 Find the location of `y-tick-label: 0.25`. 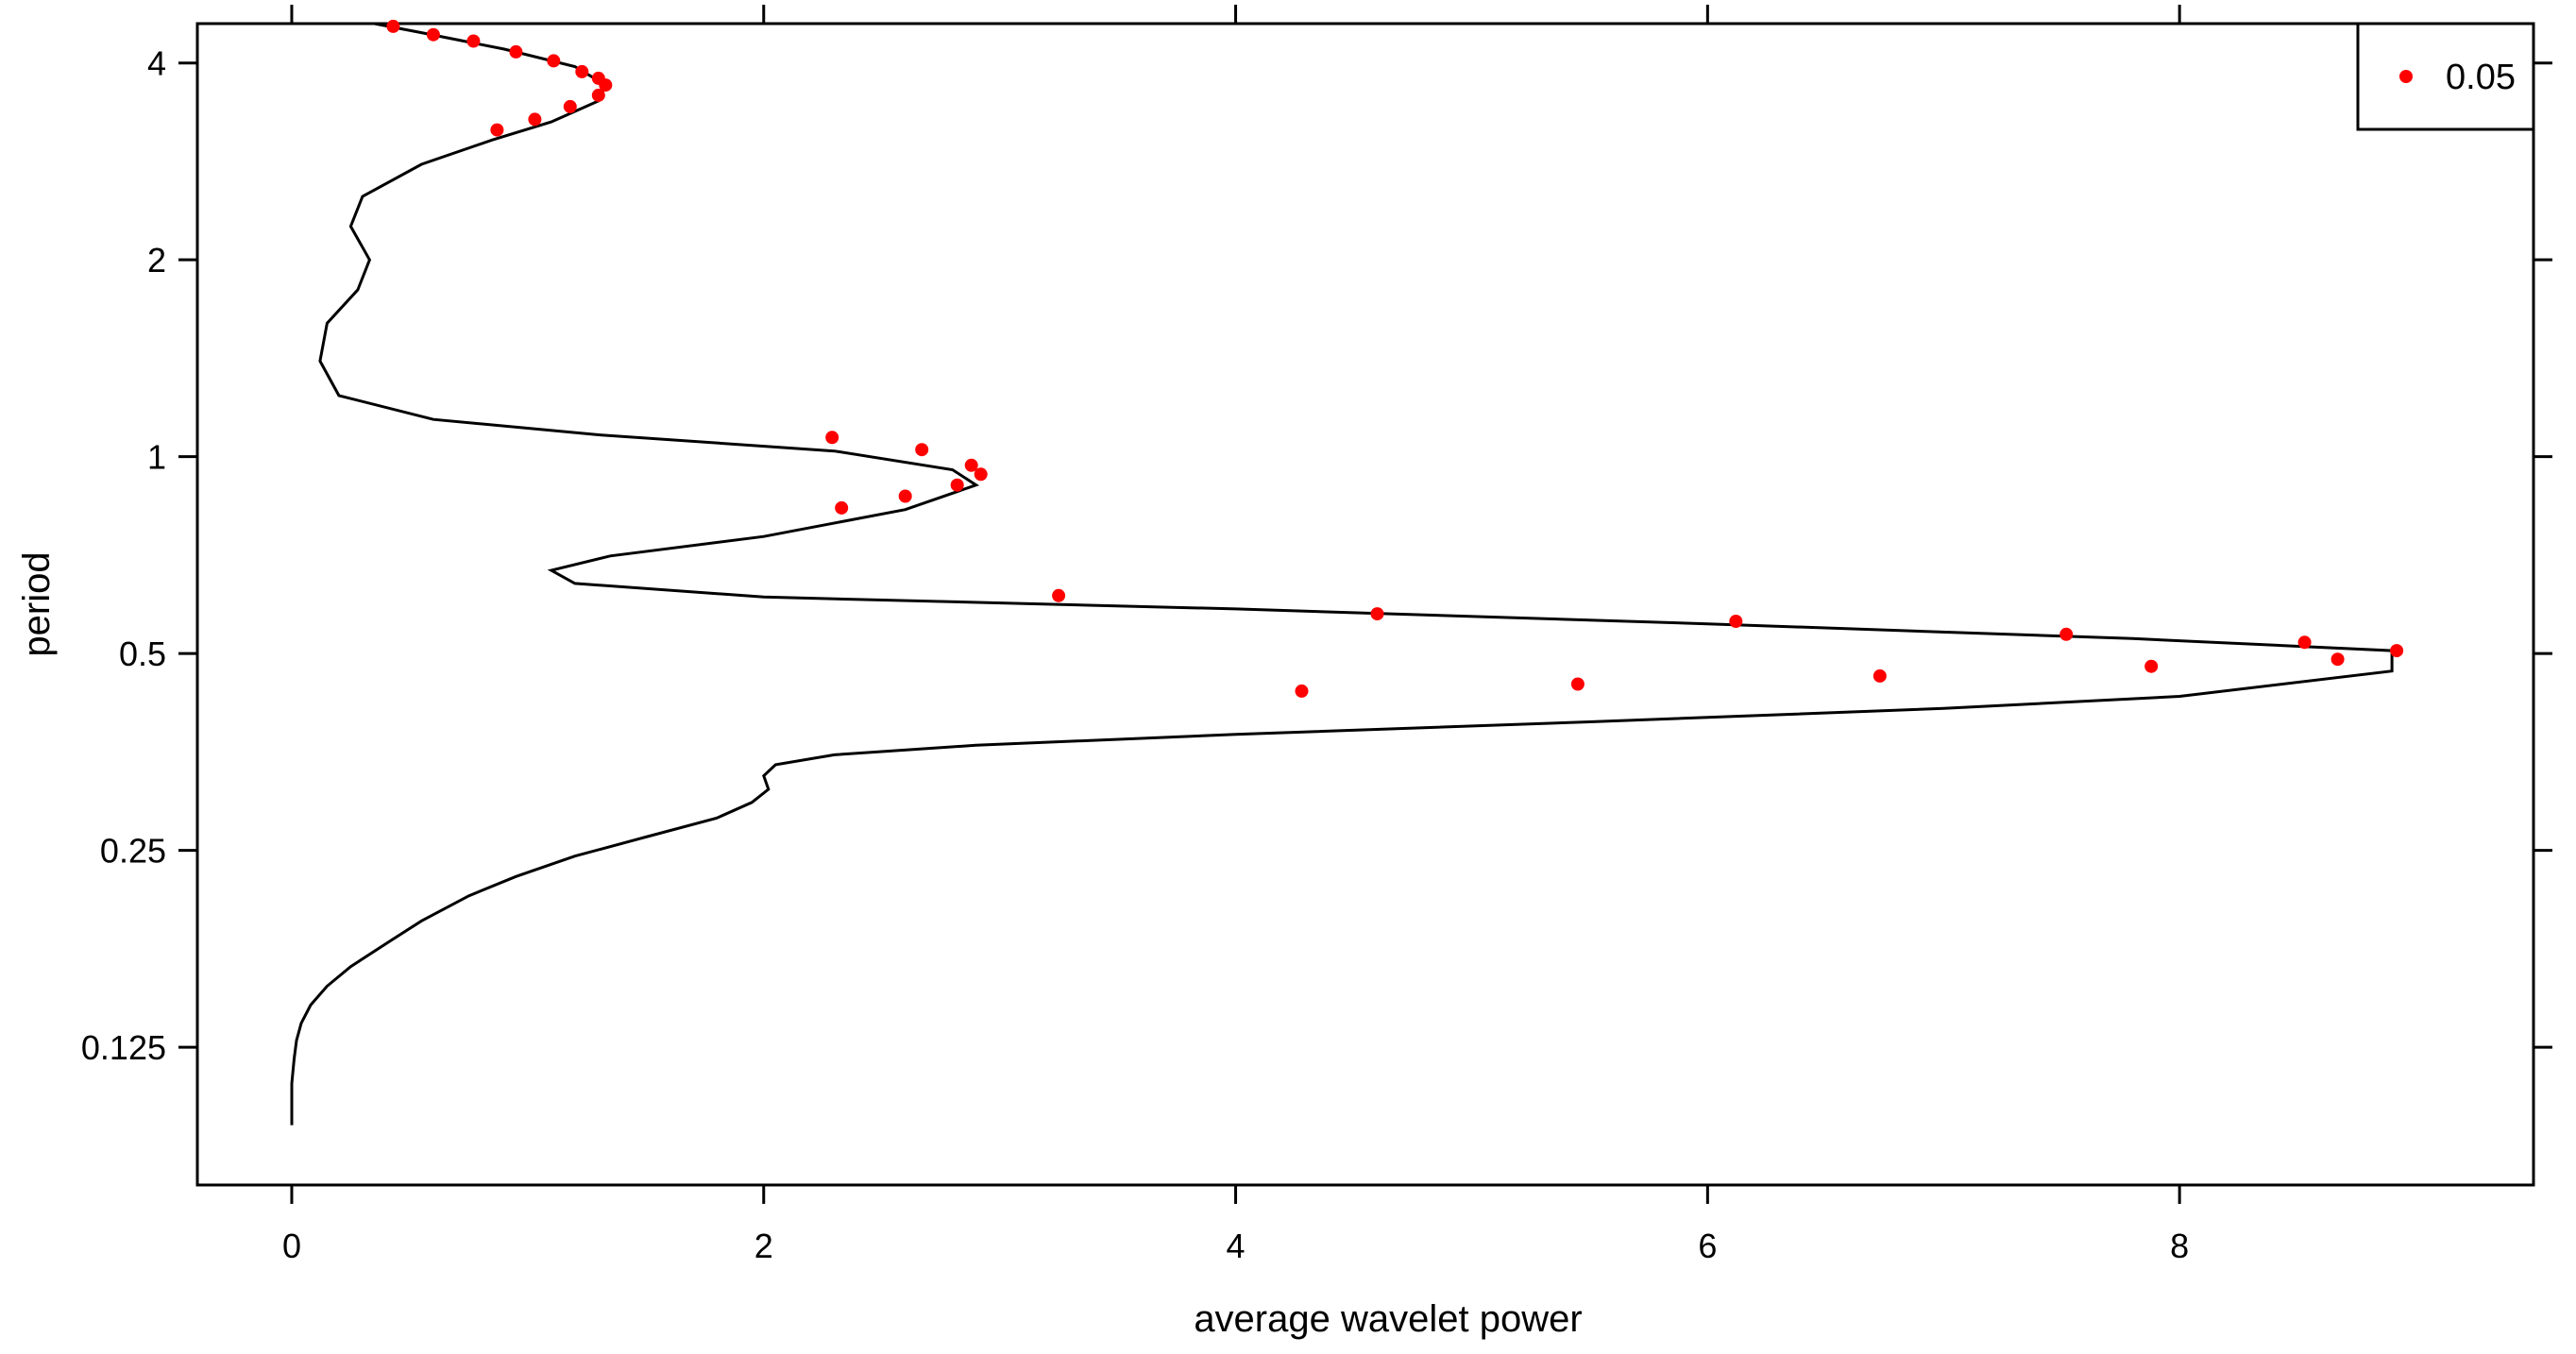

y-tick-label: 0.25 is located at coordinates (133, 851).